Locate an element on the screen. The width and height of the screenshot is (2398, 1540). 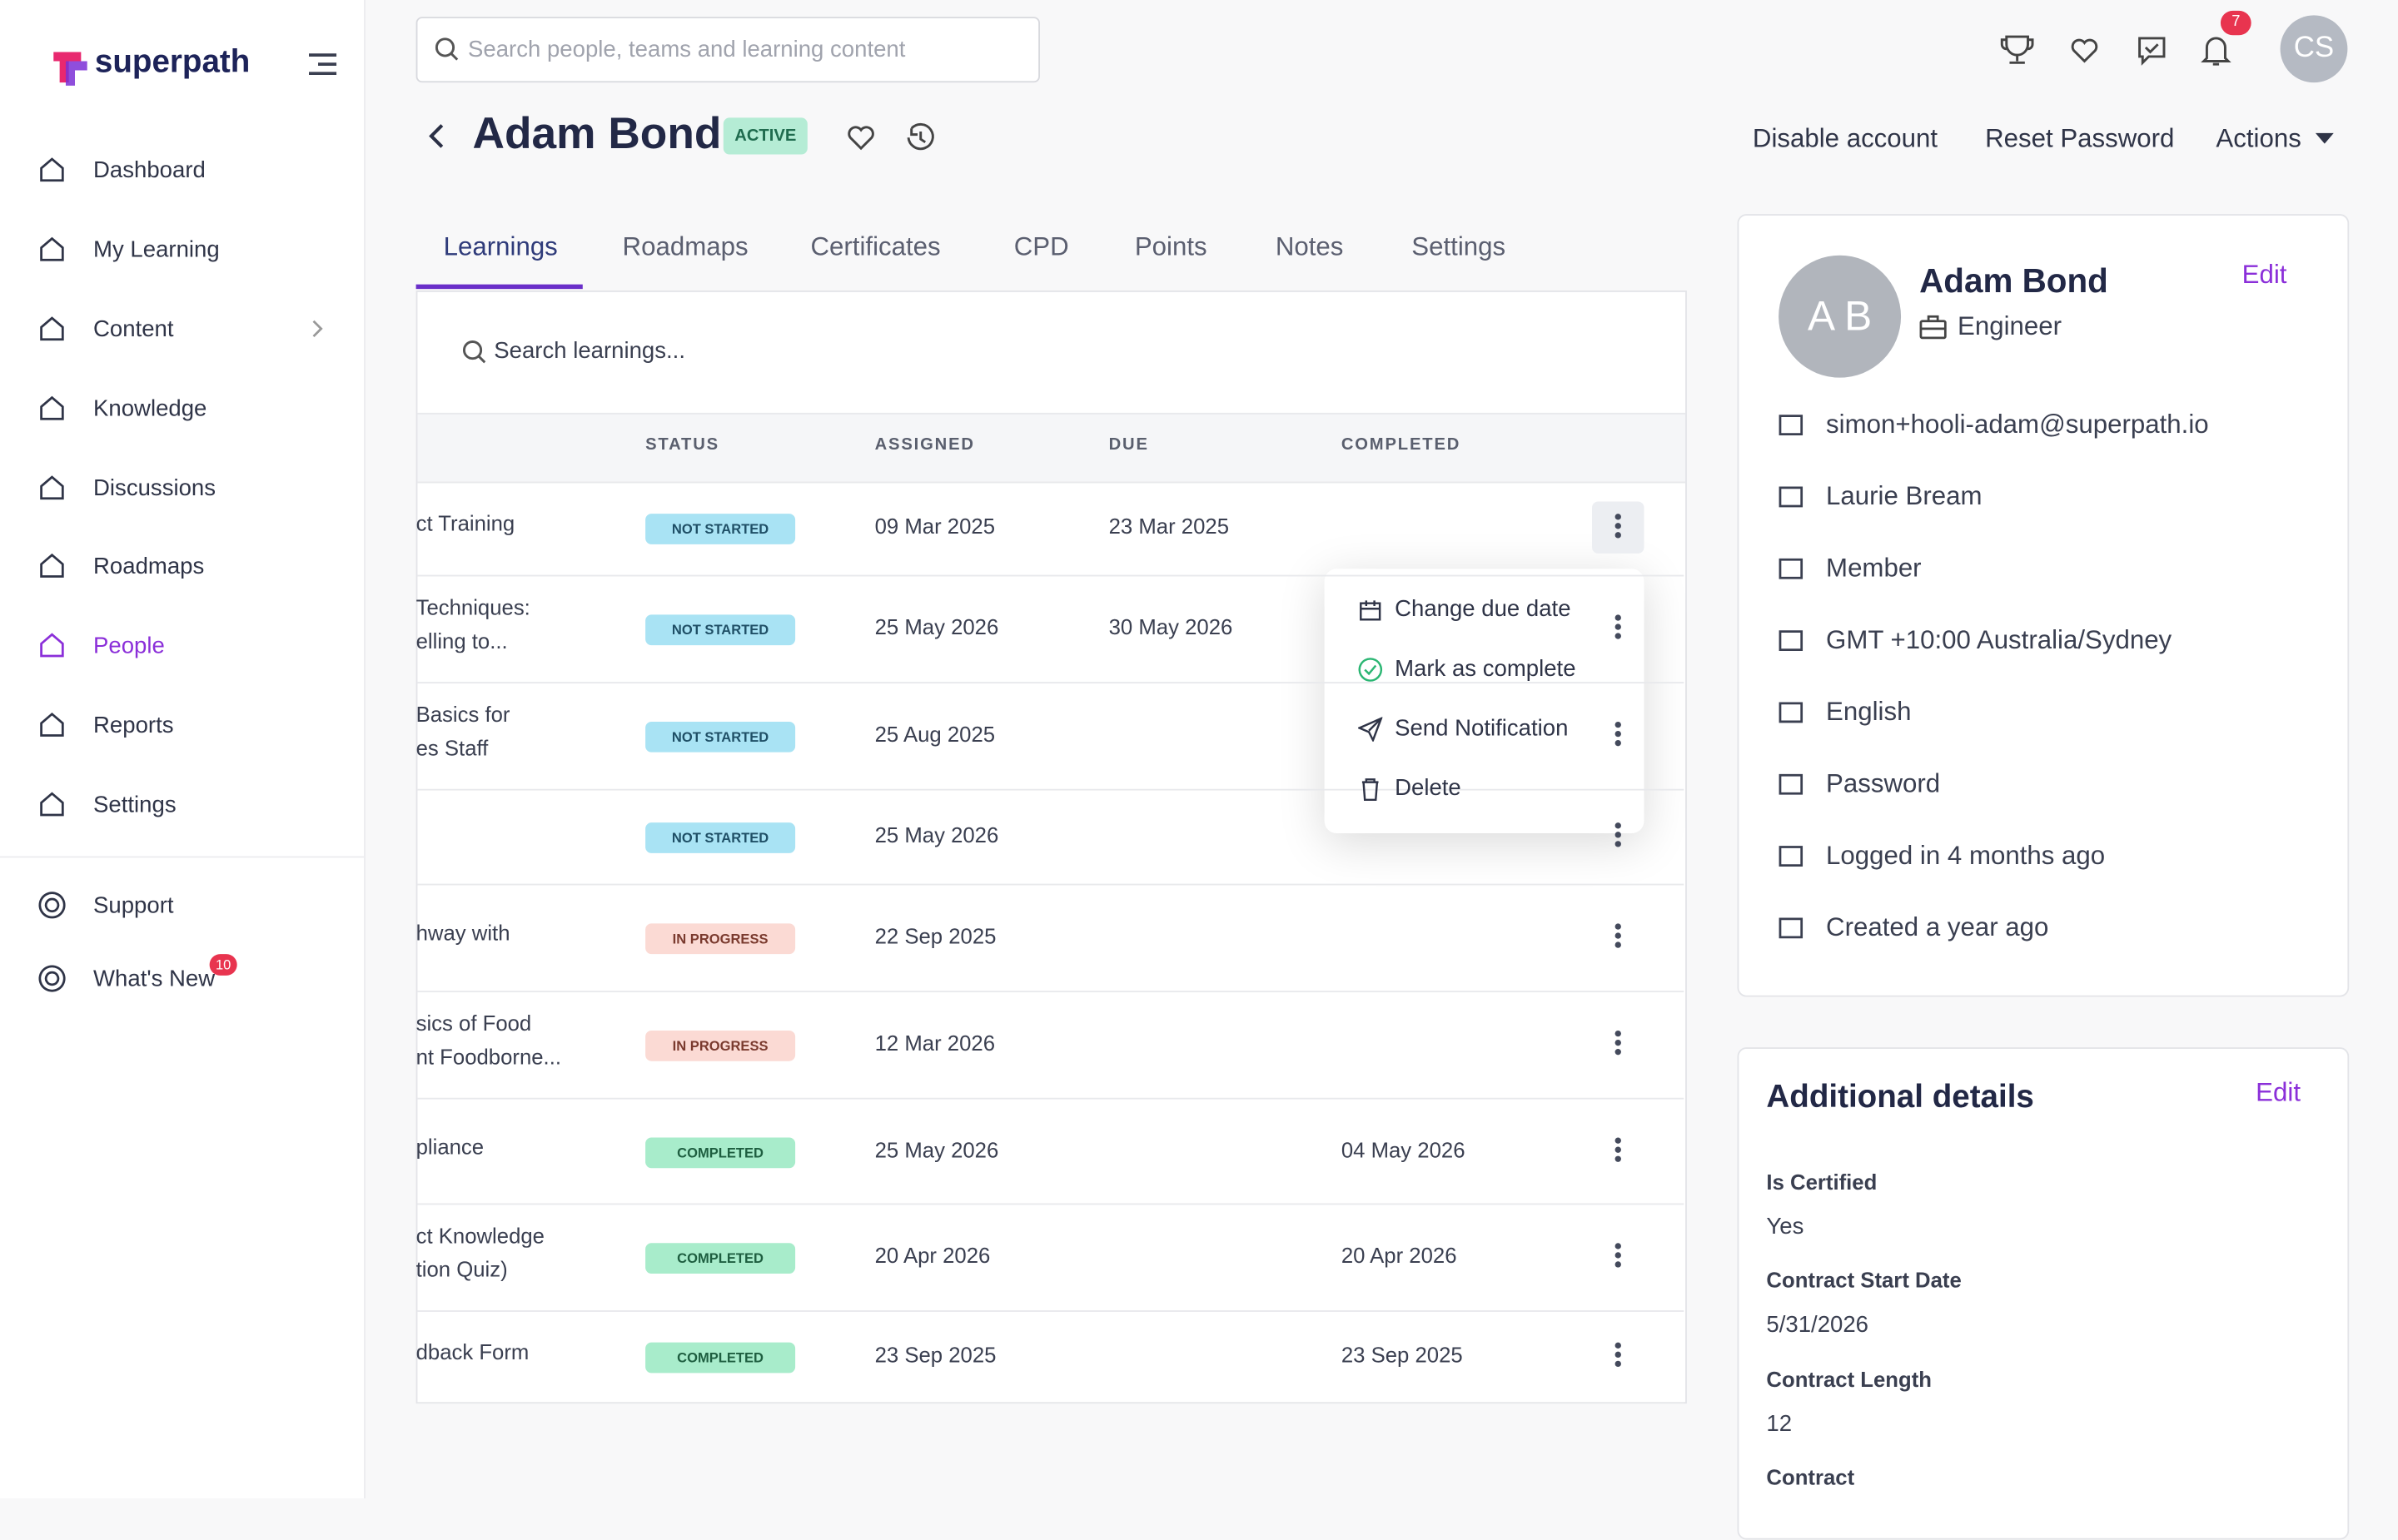
nav-label: Discussions is located at coordinates (154, 488).